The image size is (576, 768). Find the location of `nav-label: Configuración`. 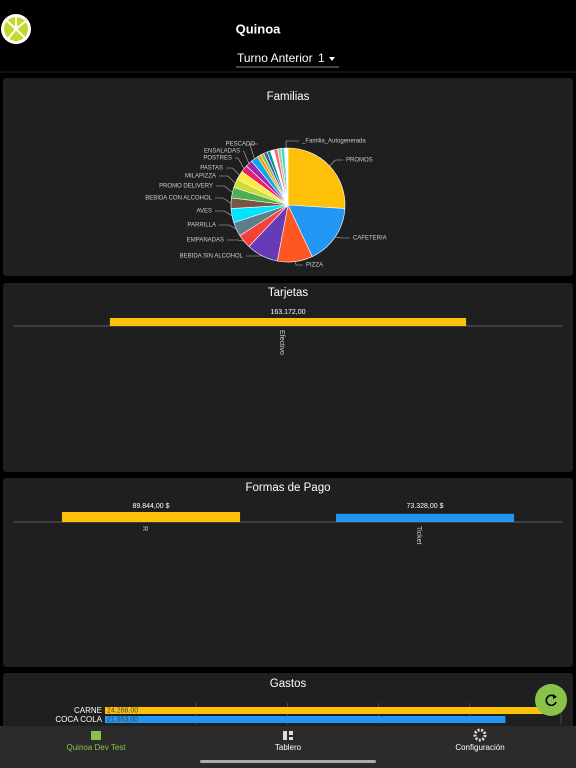

nav-label: Configuración is located at coordinates (479, 747).